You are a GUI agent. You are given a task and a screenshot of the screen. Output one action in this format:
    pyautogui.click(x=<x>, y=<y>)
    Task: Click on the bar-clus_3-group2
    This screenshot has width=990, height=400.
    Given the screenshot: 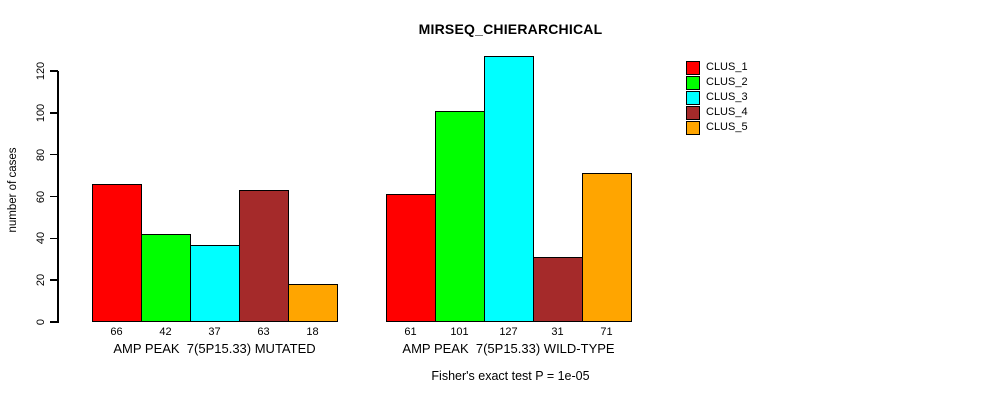 What is the action you would take?
    pyautogui.click(x=509, y=189)
    